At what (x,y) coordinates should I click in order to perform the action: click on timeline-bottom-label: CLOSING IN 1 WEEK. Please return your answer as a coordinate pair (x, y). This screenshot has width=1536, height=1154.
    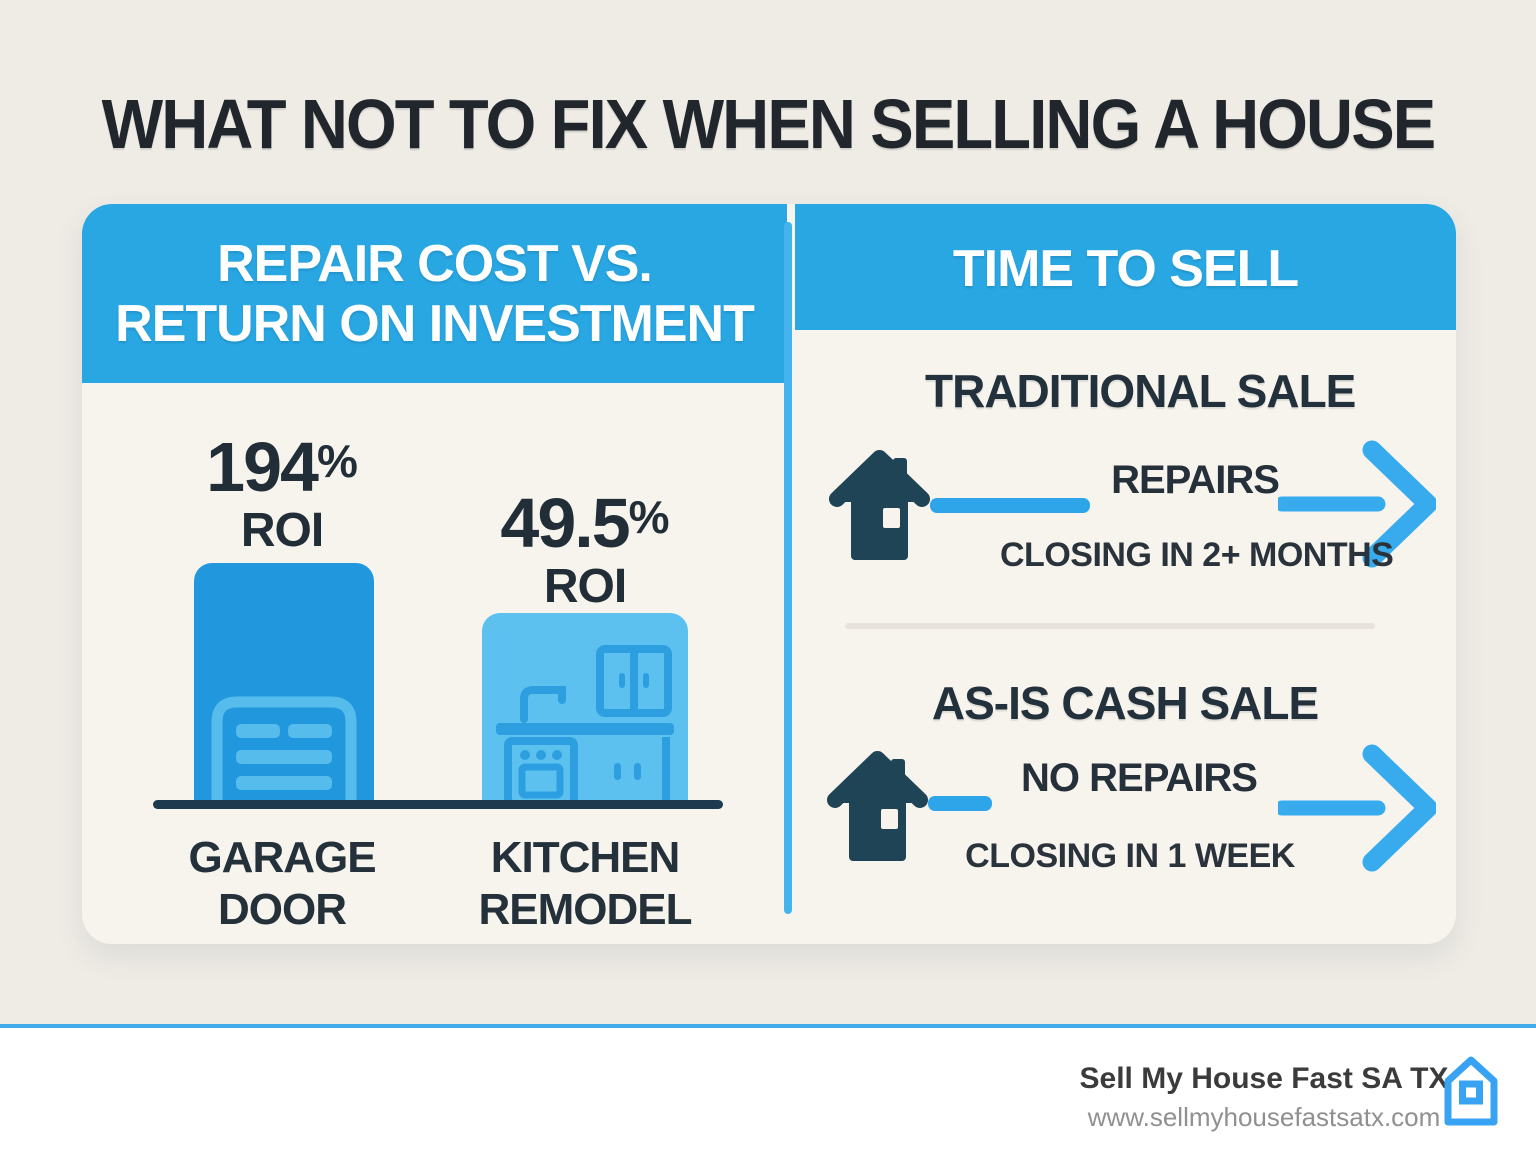
    Looking at the image, I should click on (1130, 856).